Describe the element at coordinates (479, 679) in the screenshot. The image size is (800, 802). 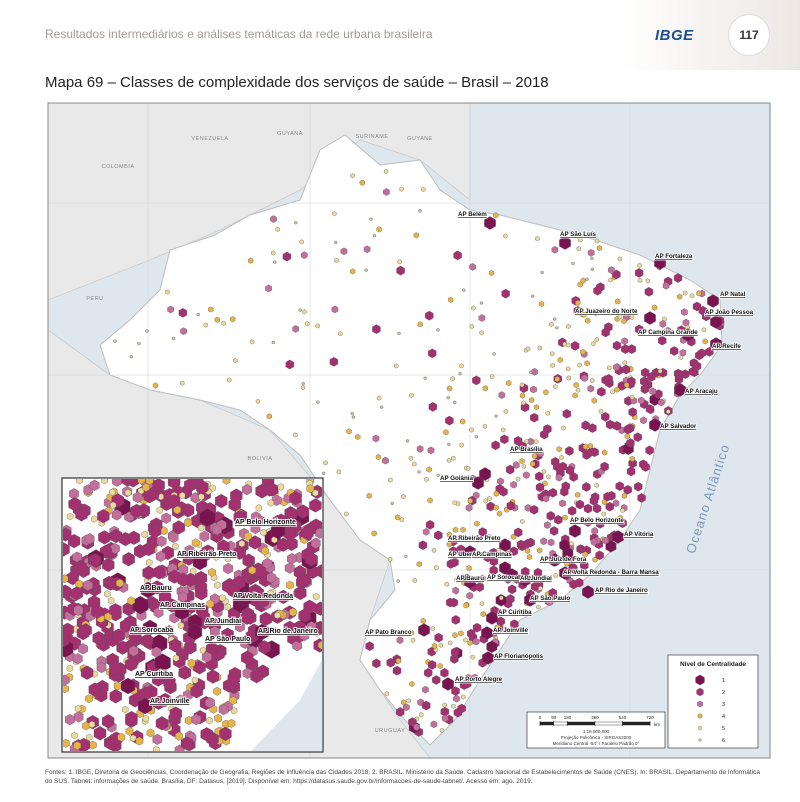
I see `city-label: AP Porto Alegre` at that location.